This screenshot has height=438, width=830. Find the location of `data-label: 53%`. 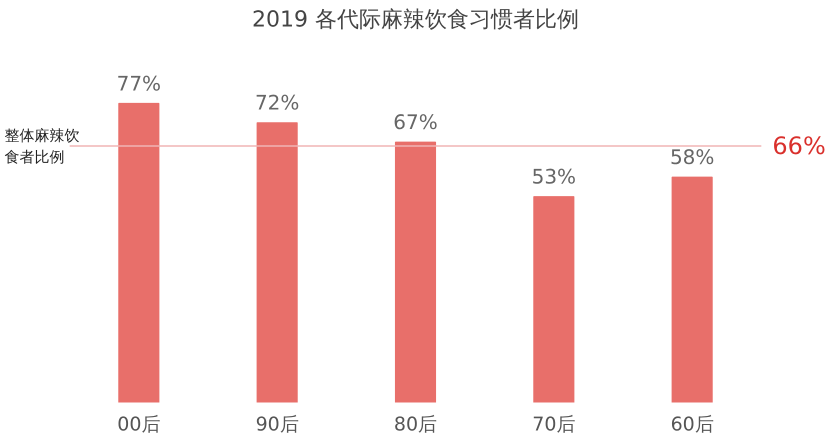

data-label: 53% is located at coordinates (554, 176).